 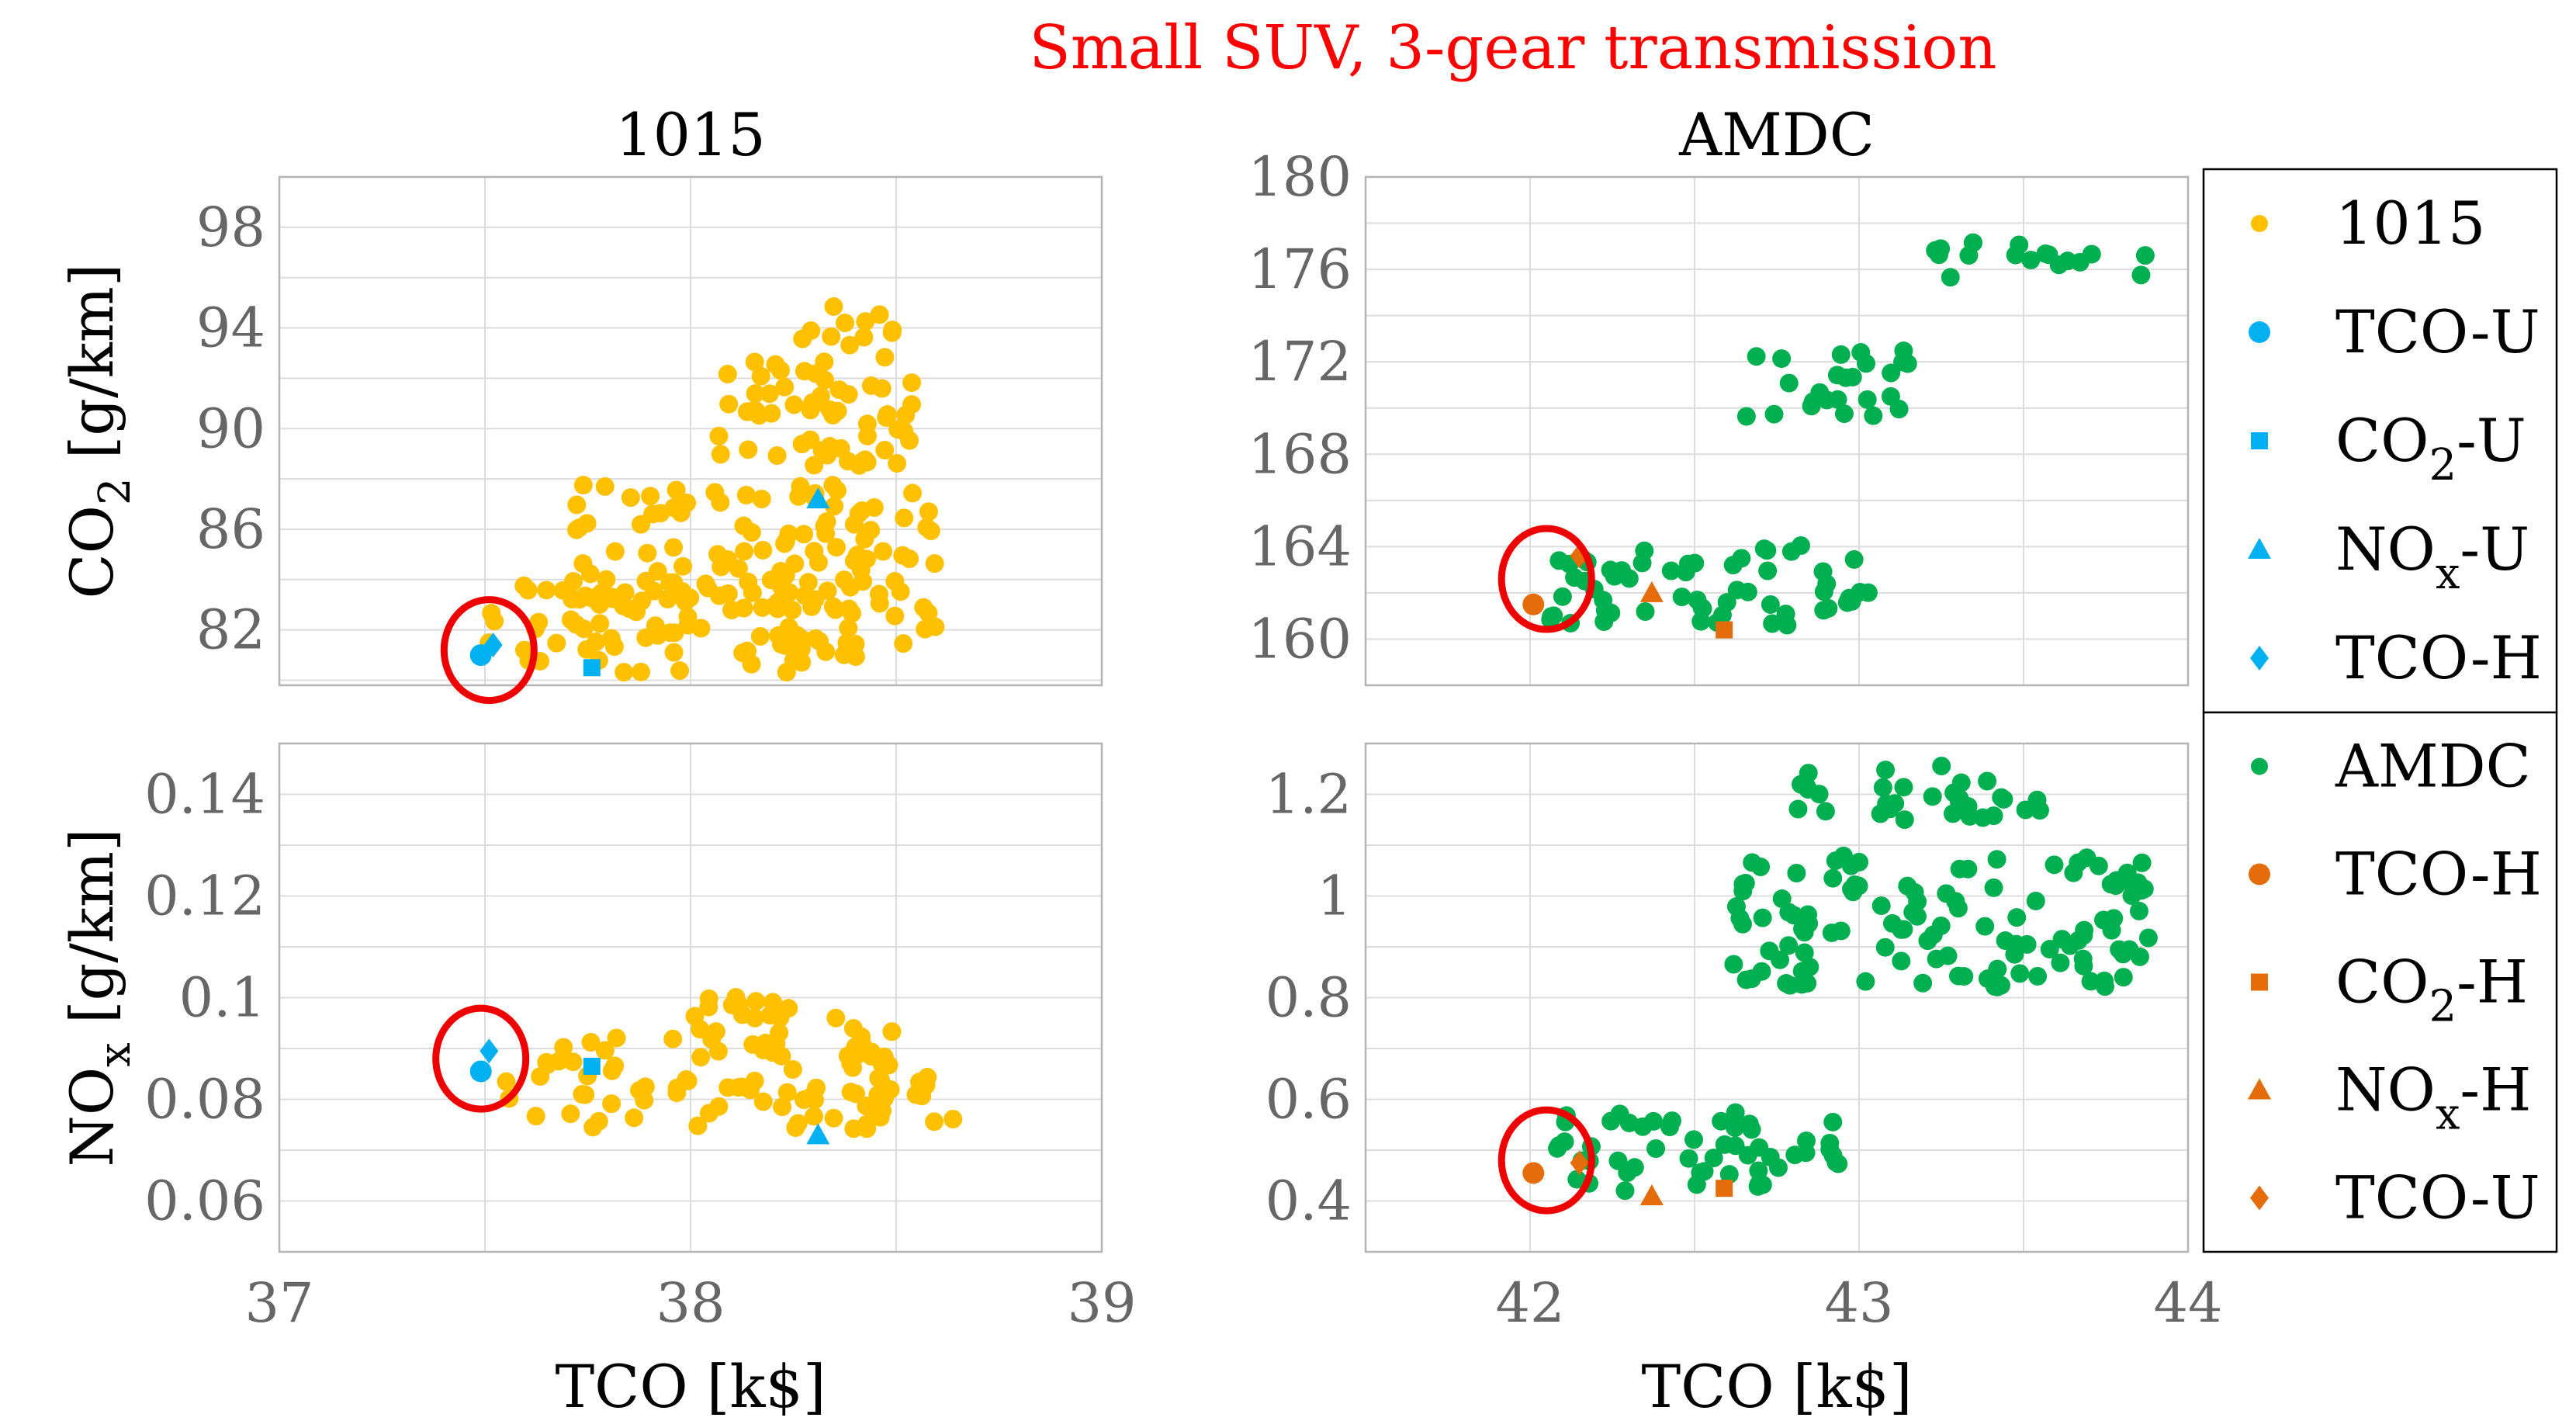 I want to click on legendamdc: AMDC TCO-H CO2-H NOx-H TCO-U, so click(x=2380, y=982).